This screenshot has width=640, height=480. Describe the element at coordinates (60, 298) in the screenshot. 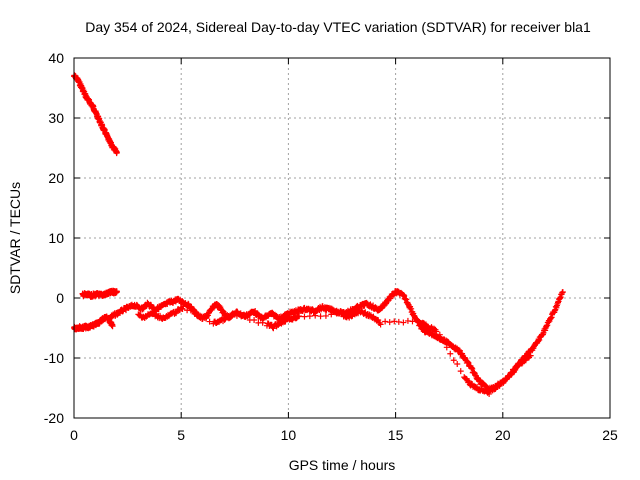

I see `y-tick-label: 0` at that location.